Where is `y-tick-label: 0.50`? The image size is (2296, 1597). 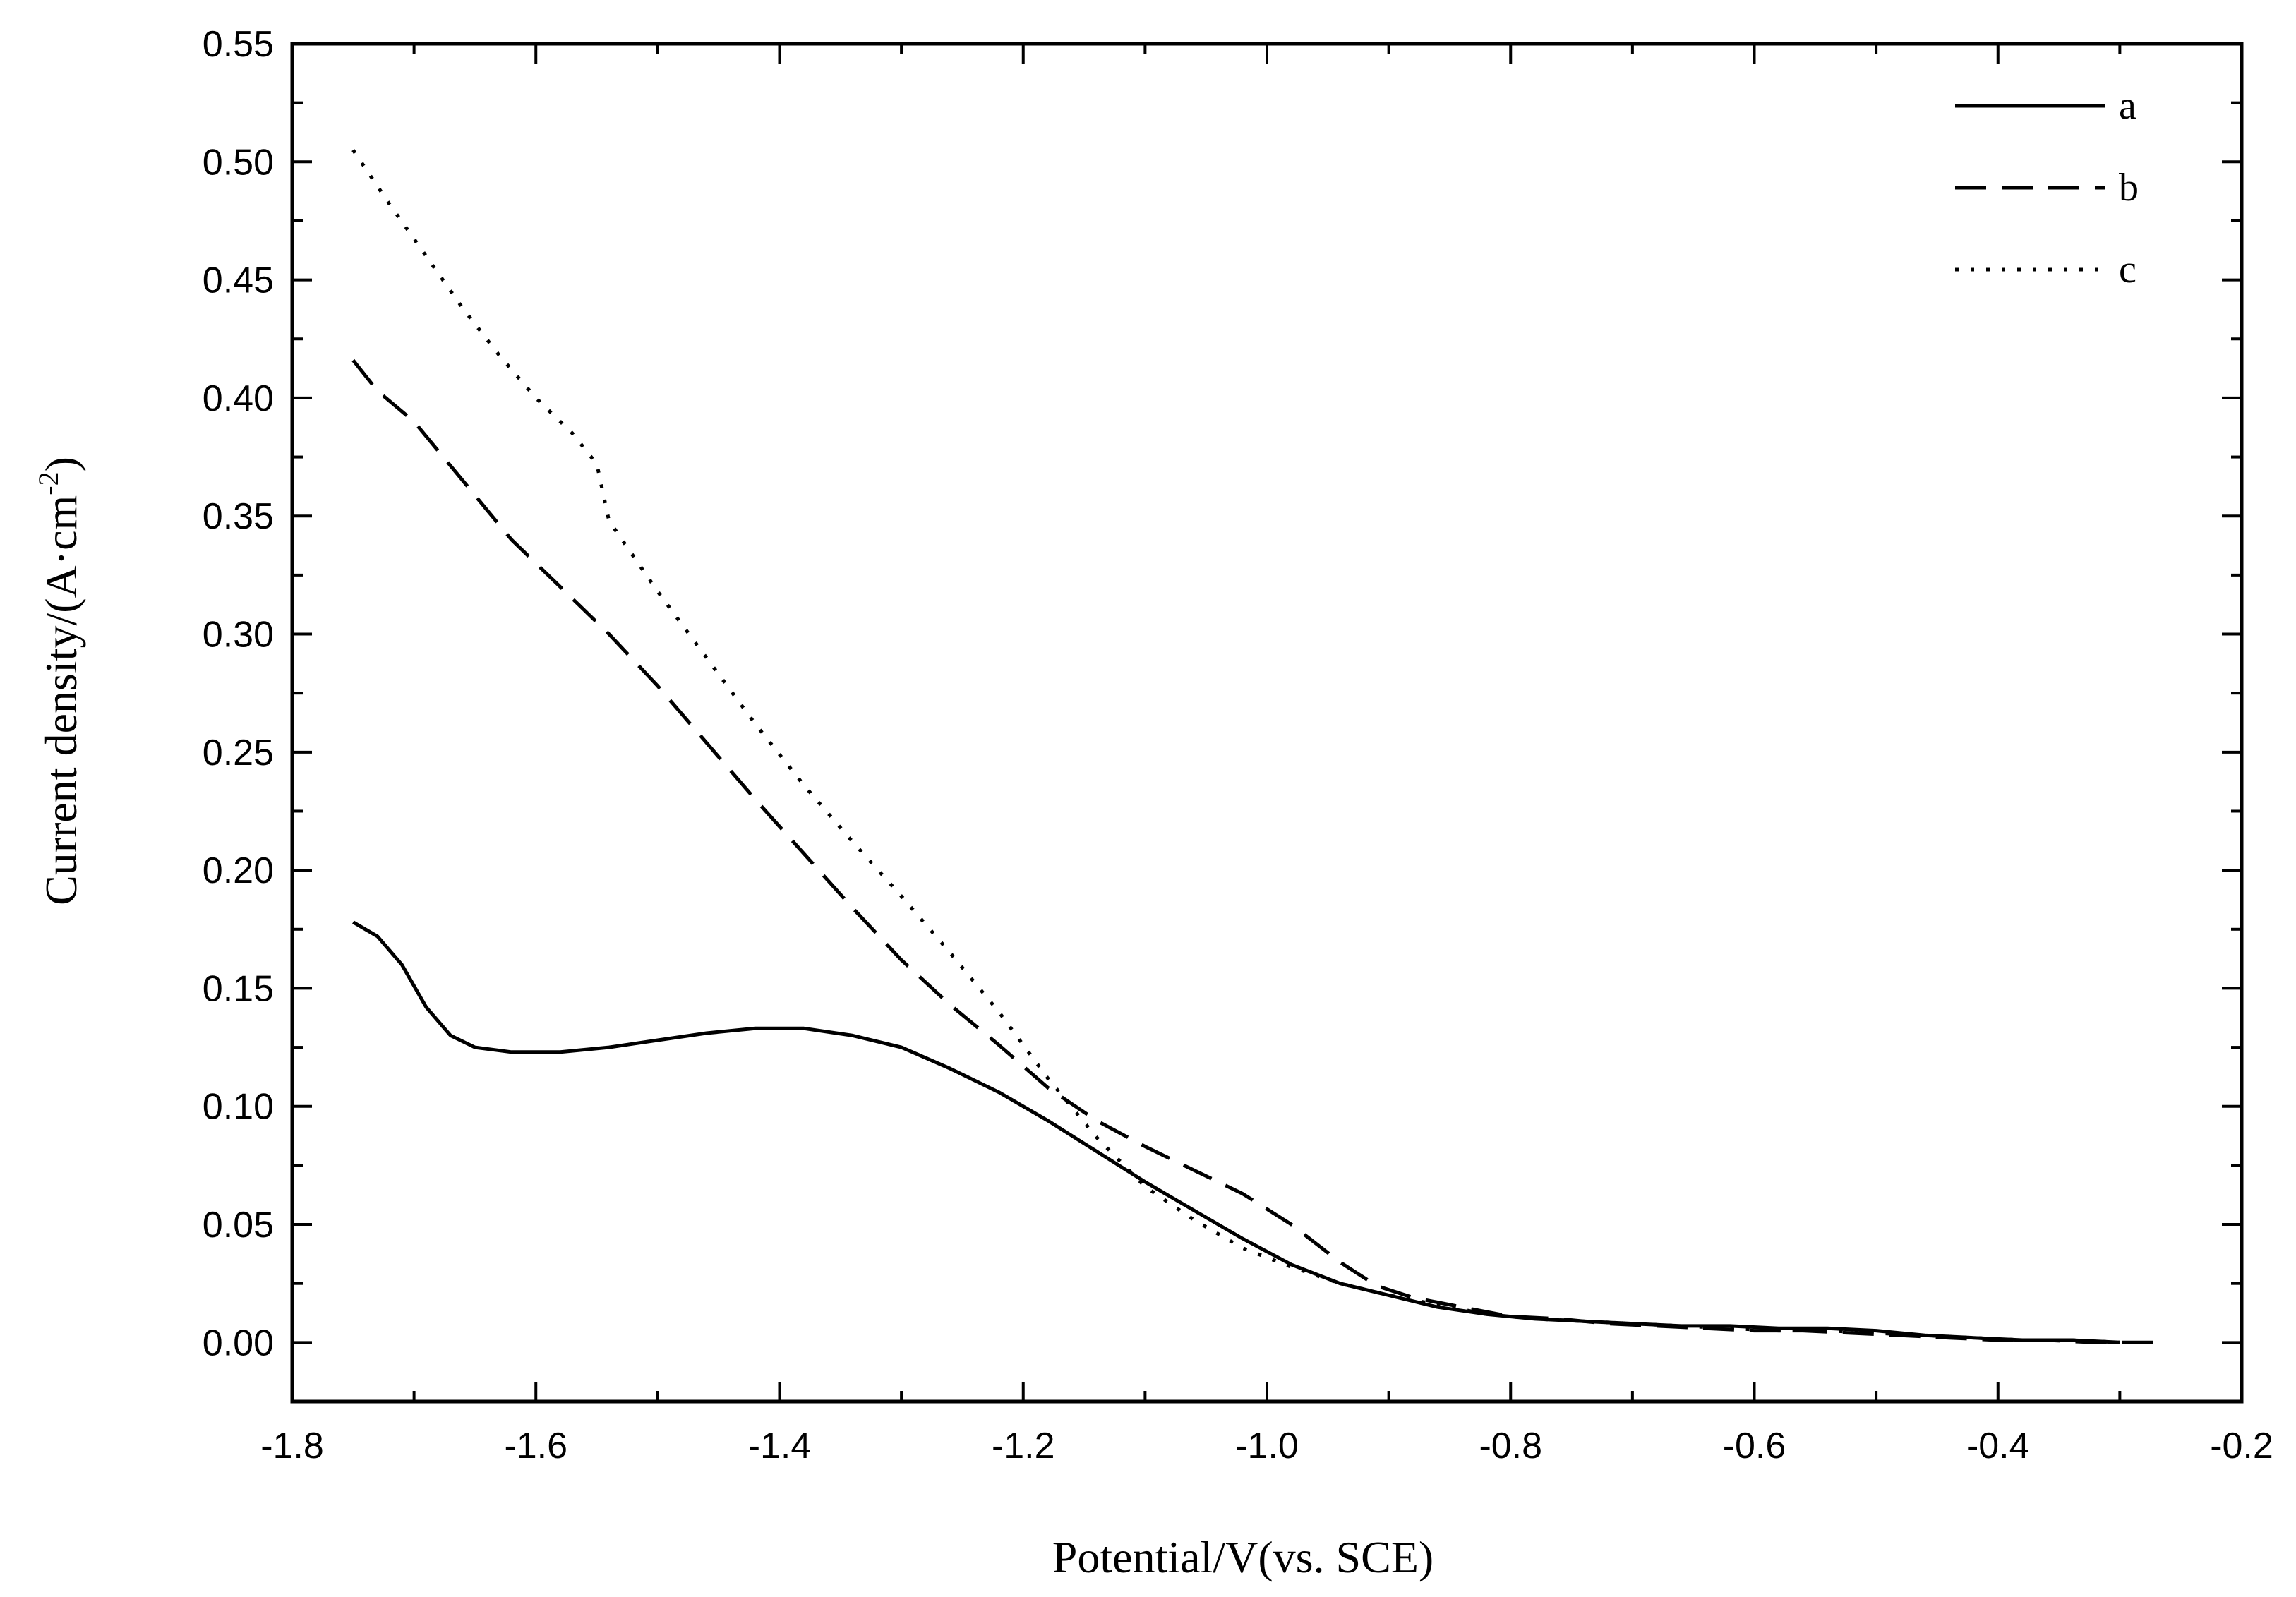 y-tick-label: 0.50 is located at coordinates (238, 163).